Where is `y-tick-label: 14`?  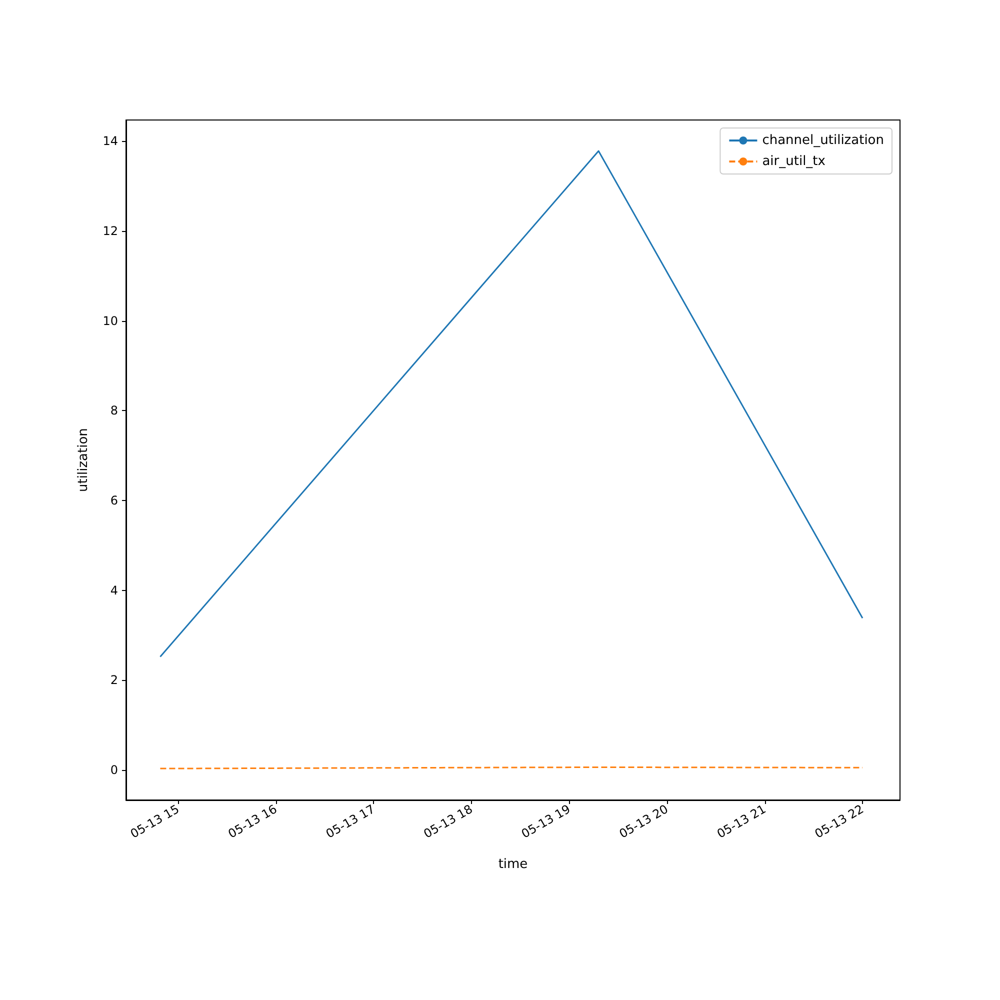
y-tick-label: 14 is located at coordinates (110, 141).